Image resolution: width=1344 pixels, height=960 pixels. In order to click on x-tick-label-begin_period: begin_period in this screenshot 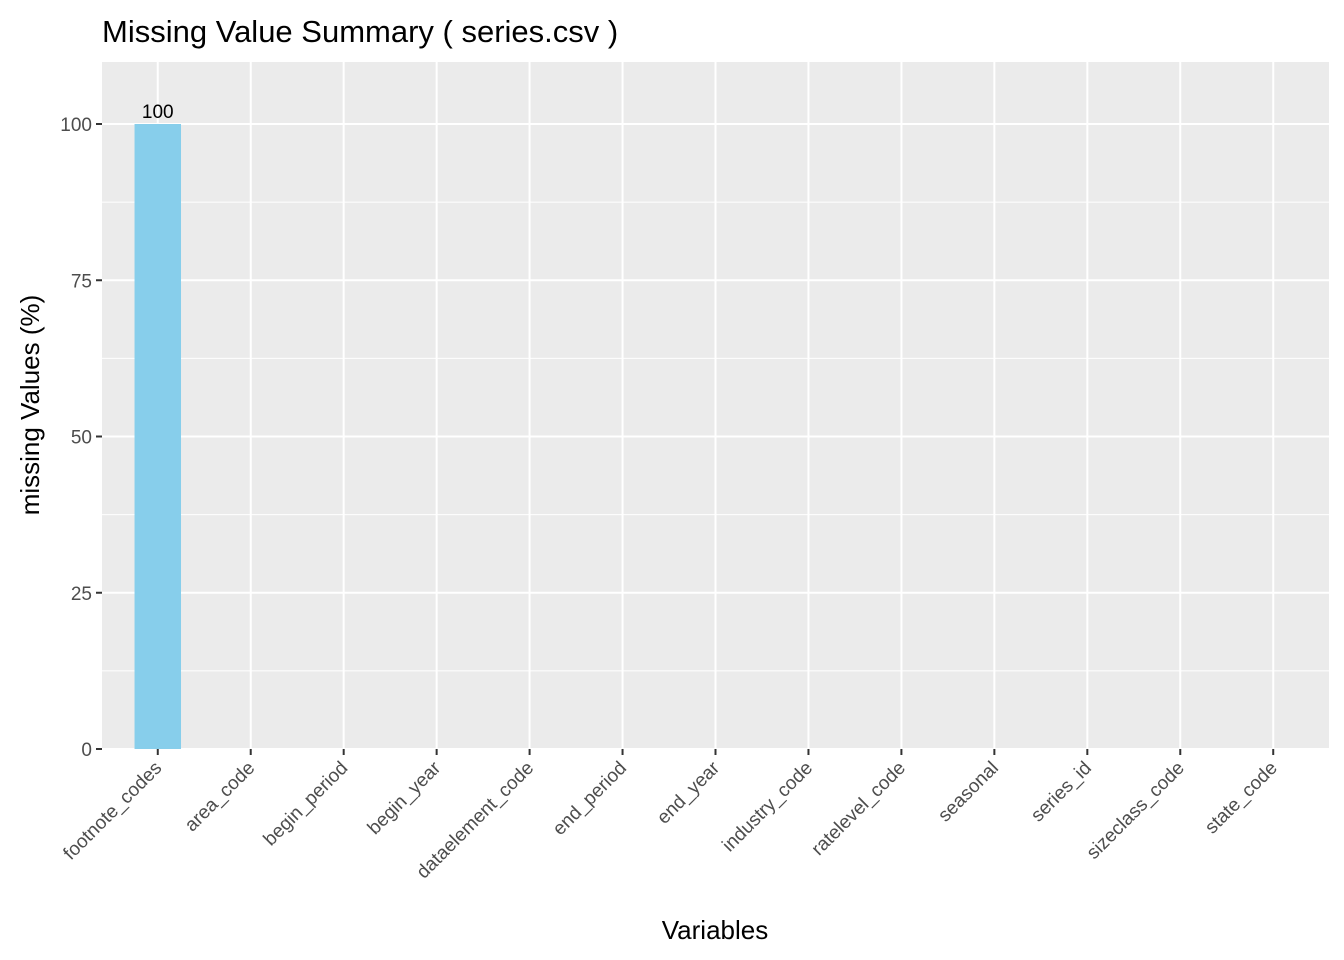, I will do `click(306, 804)`.